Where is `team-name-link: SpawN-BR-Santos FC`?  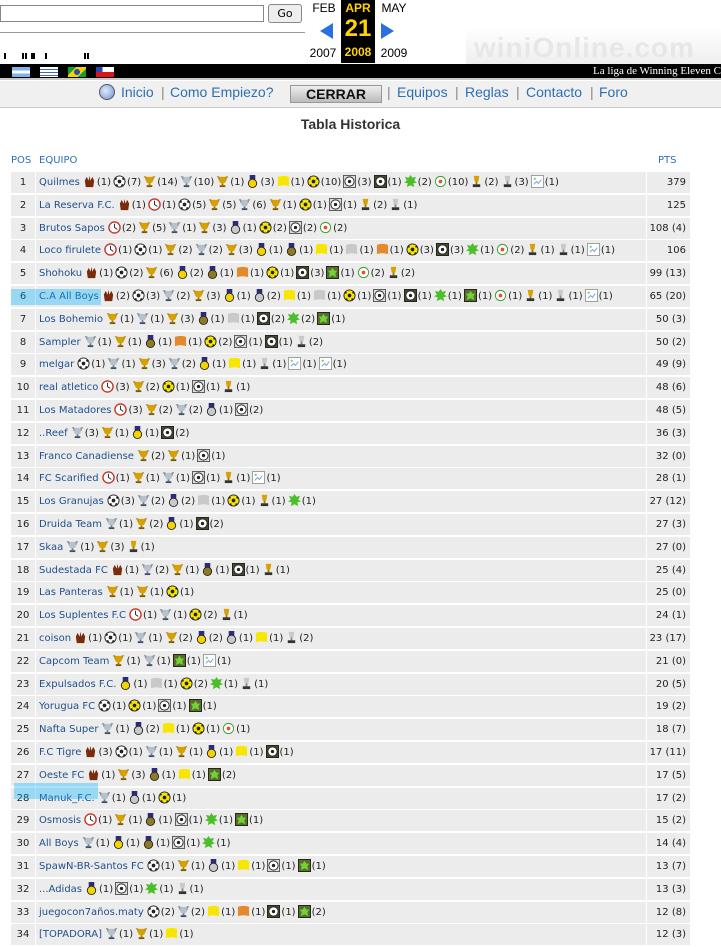
team-name-link: SpawN-BR-Santos FC is located at coordinates (91, 866).